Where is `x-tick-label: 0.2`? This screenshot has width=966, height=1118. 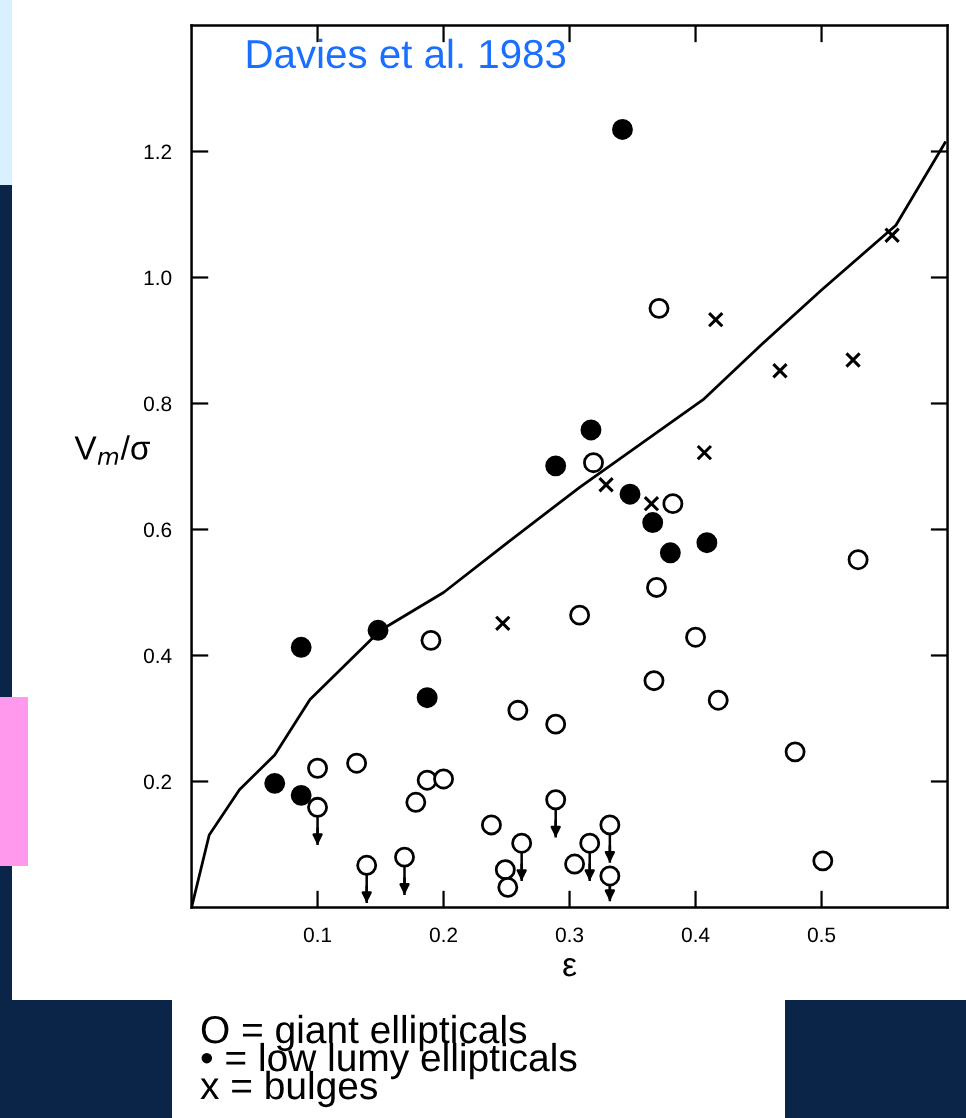
x-tick-label: 0.2 is located at coordinates (443, 935).